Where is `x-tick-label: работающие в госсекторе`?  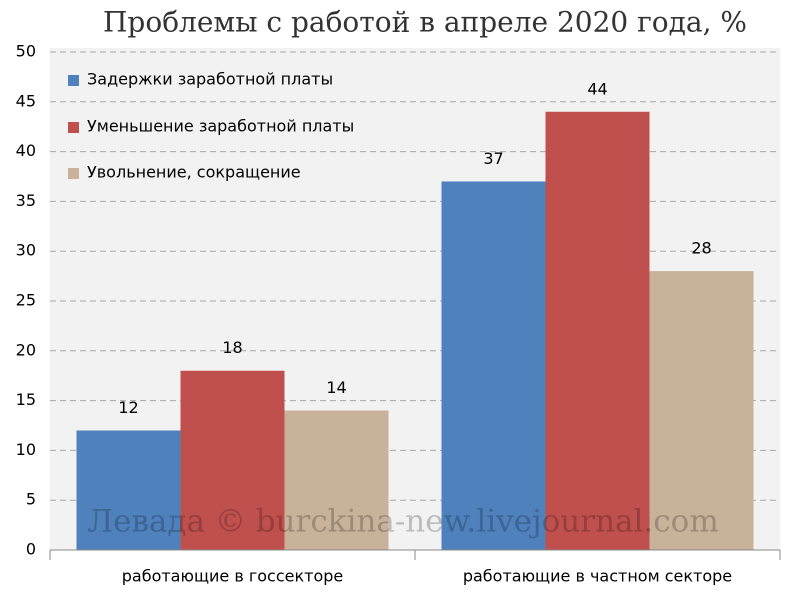
x-tick-label: работающие в госсекторе is located at coordinates (233, 576).